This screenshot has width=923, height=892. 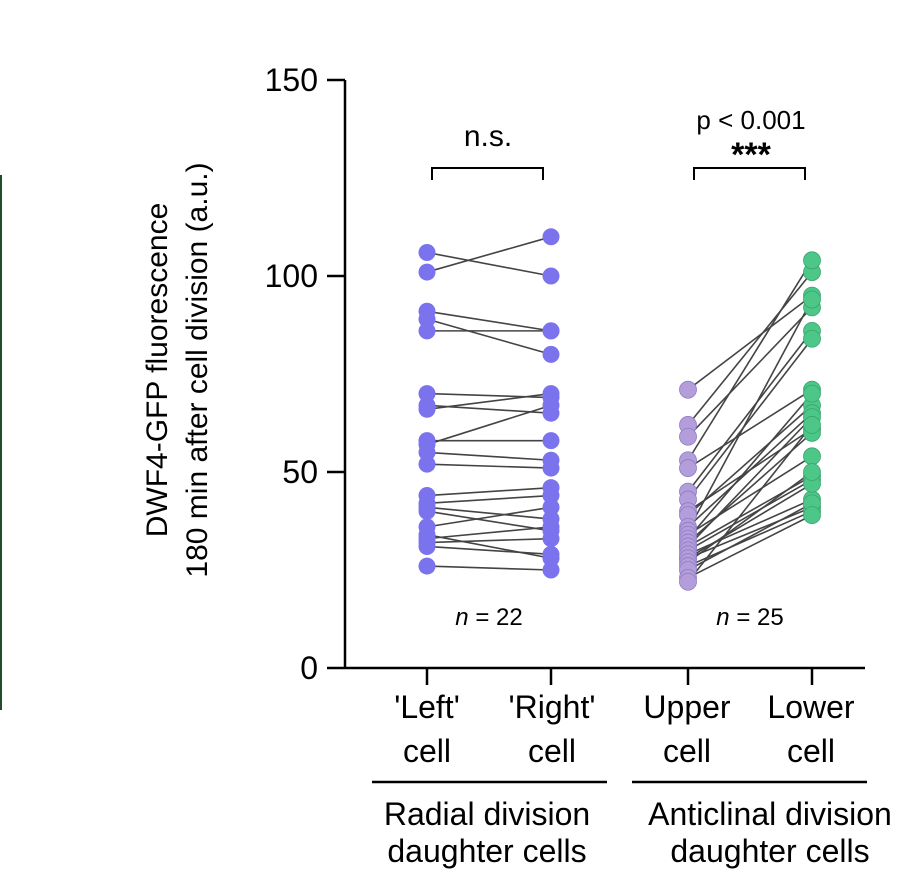 What do you see at coordinates (291, 276) in the screenshot?
I see `y-tick-label-100: 100` at bounding box center [291, 276].